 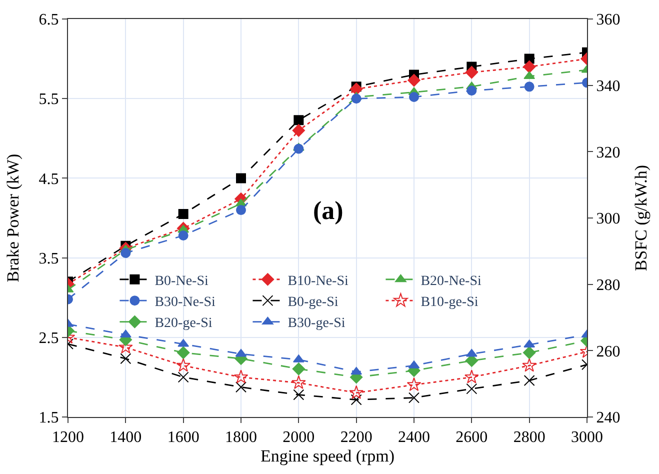 What do you see at coordinates (181, 281) in the screenshot?
I see `legend-label: B0-Ne-Si` at bounding box center [181, 281].